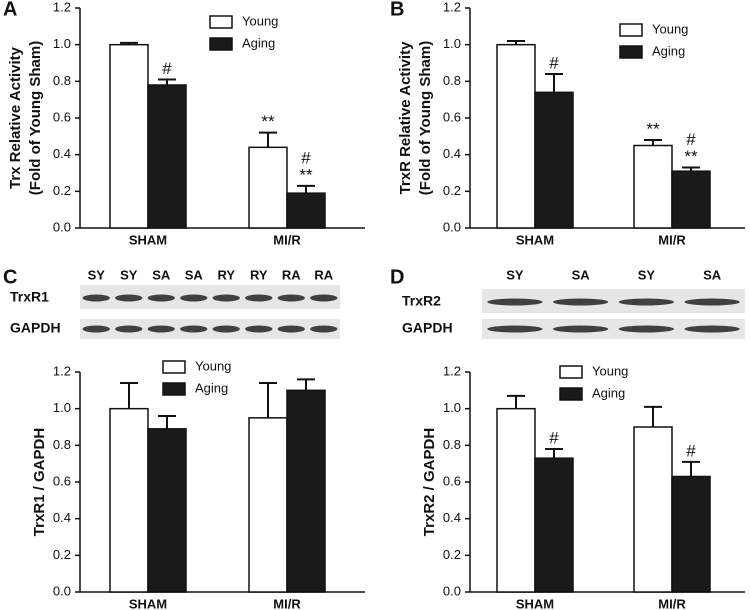 Image resolution: width=750 pixels, height=610 pixels. Describe the element at coordinates (62, 370) in the screenshot. I see `y-tick-label: 1.2` at that location.